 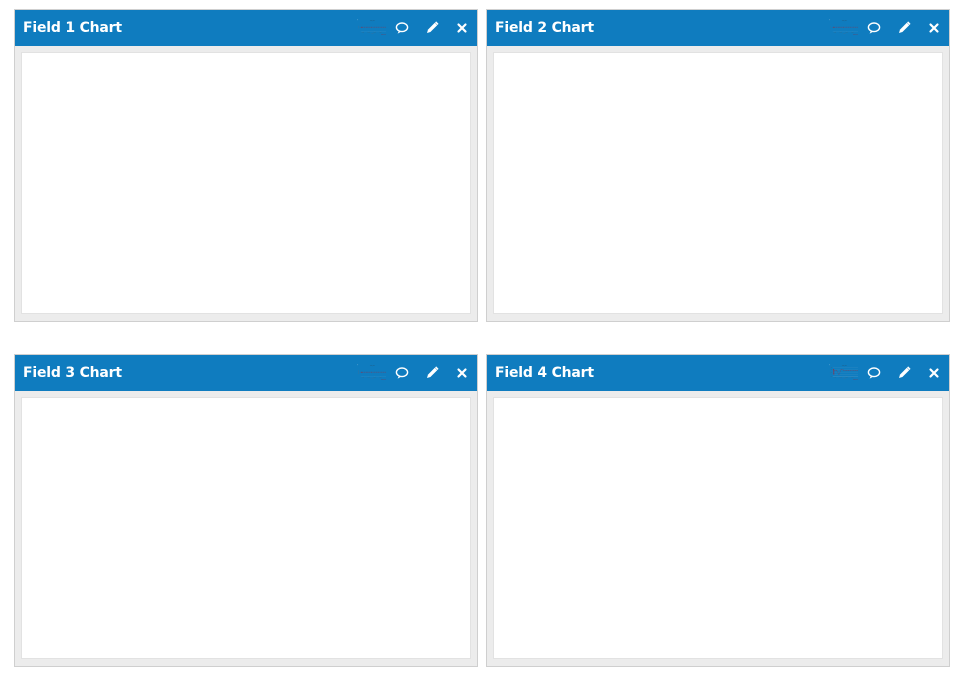 I want to click on y-axis-label: zaps, so click(x=831, y=27).